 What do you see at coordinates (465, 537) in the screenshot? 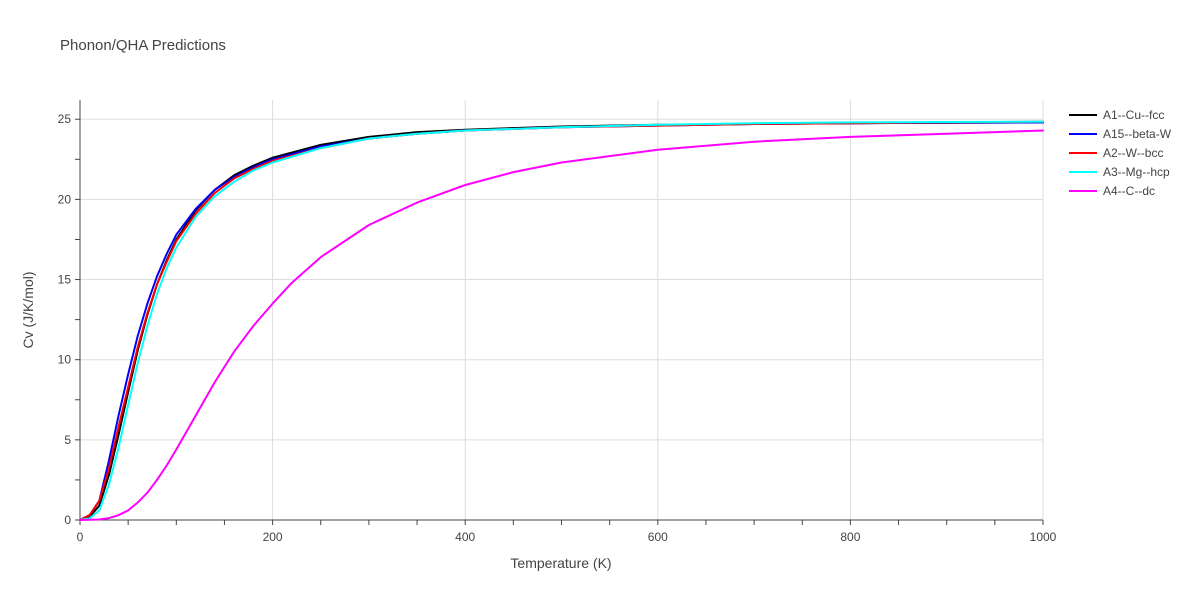
I see `x-tick-label: 400` at bounding box center [465, 537].